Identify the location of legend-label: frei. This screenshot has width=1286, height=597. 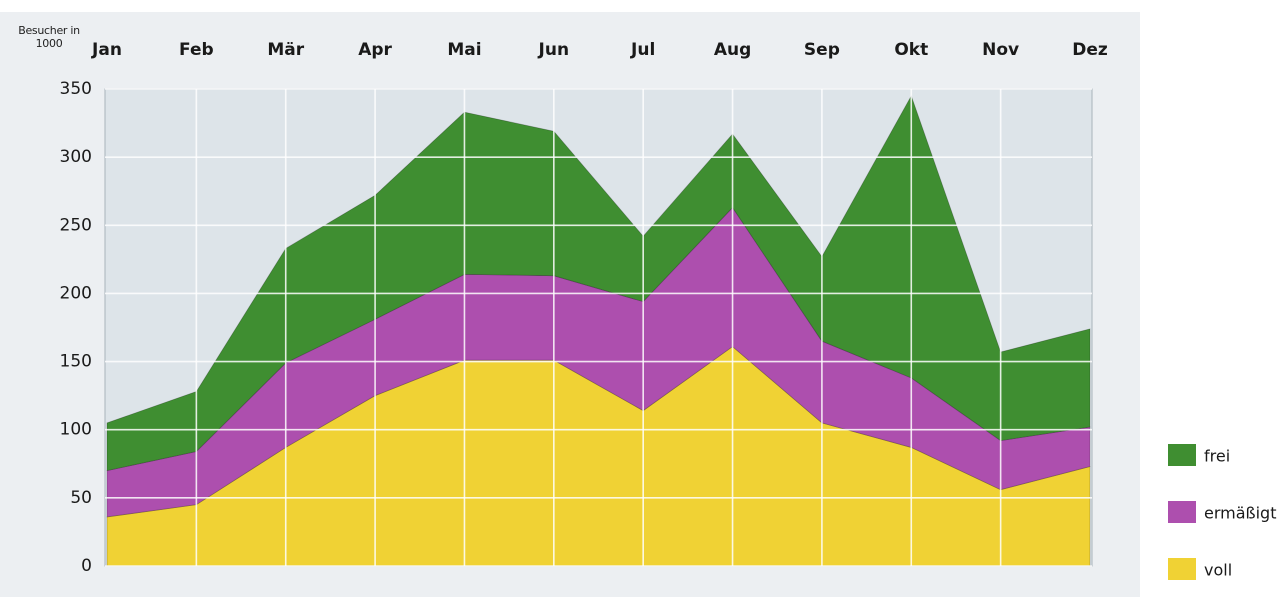
(1217, 456).